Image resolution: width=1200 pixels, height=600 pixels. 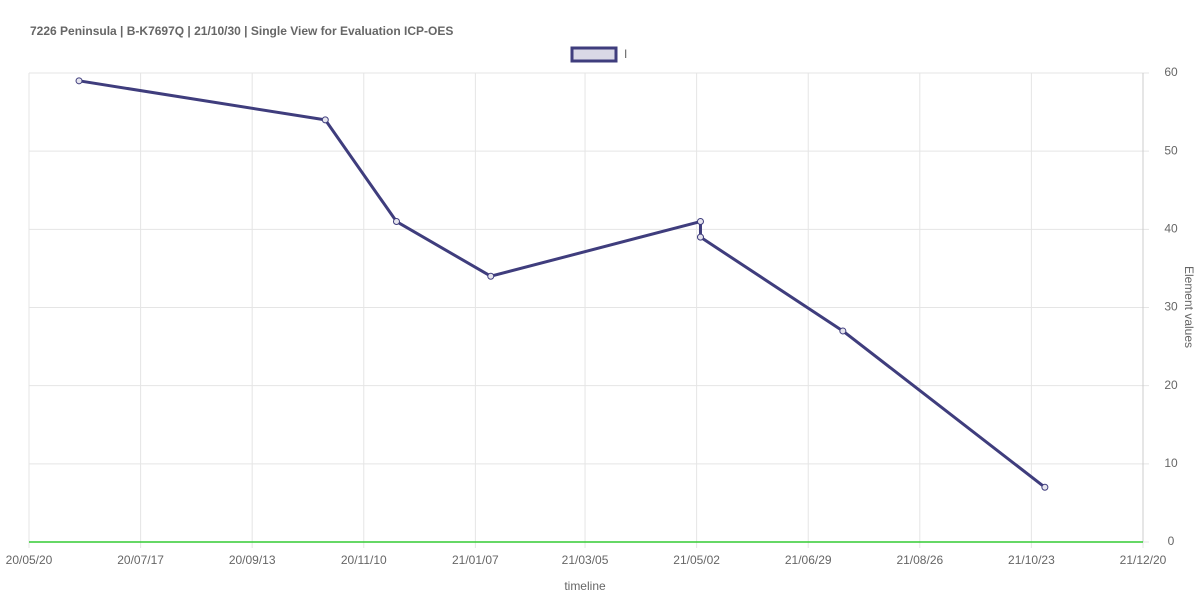 What do you see at coordinates (594, 54) in the screenshot?
I see `legend-swatch` at bounding box center [594, 54].